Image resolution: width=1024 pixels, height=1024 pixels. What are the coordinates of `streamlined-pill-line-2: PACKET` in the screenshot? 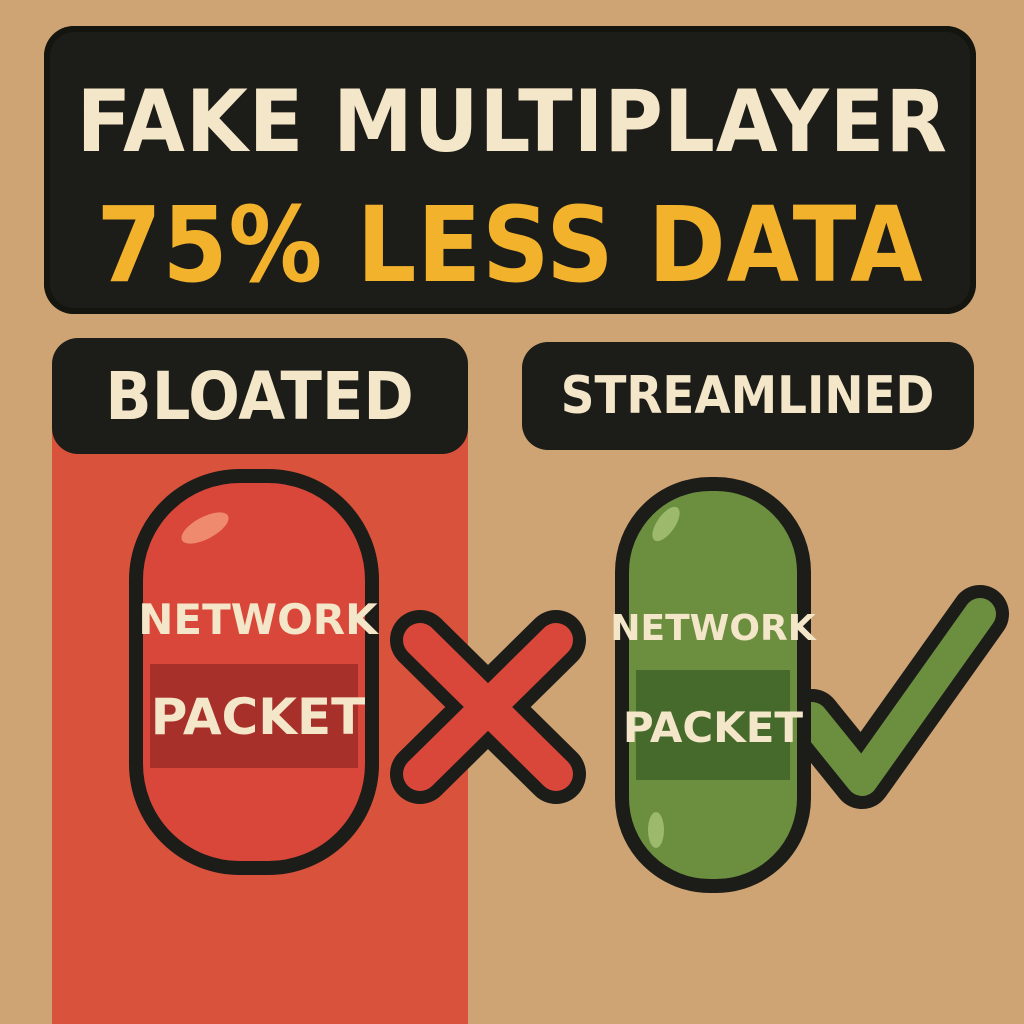 It's located at (713, 727).